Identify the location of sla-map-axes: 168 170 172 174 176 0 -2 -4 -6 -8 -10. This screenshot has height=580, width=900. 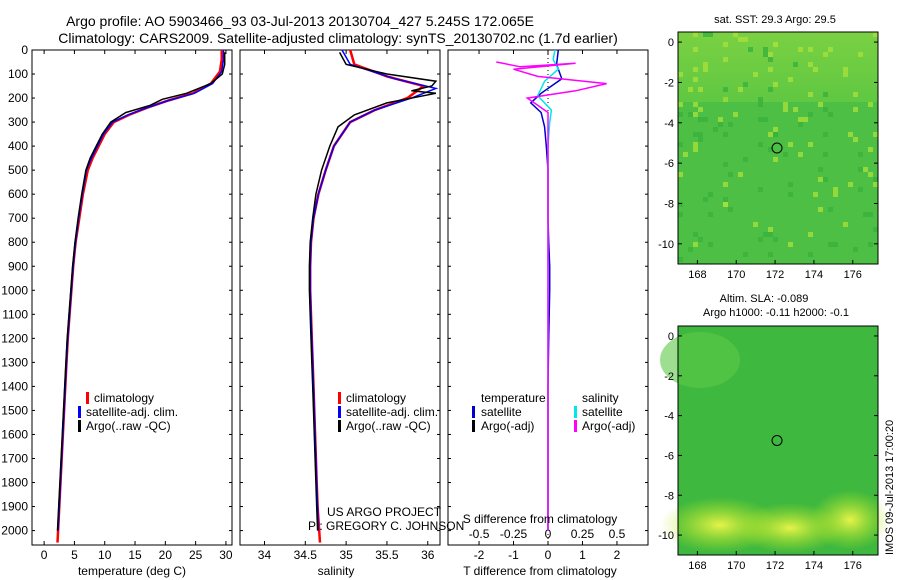
(768, 451).